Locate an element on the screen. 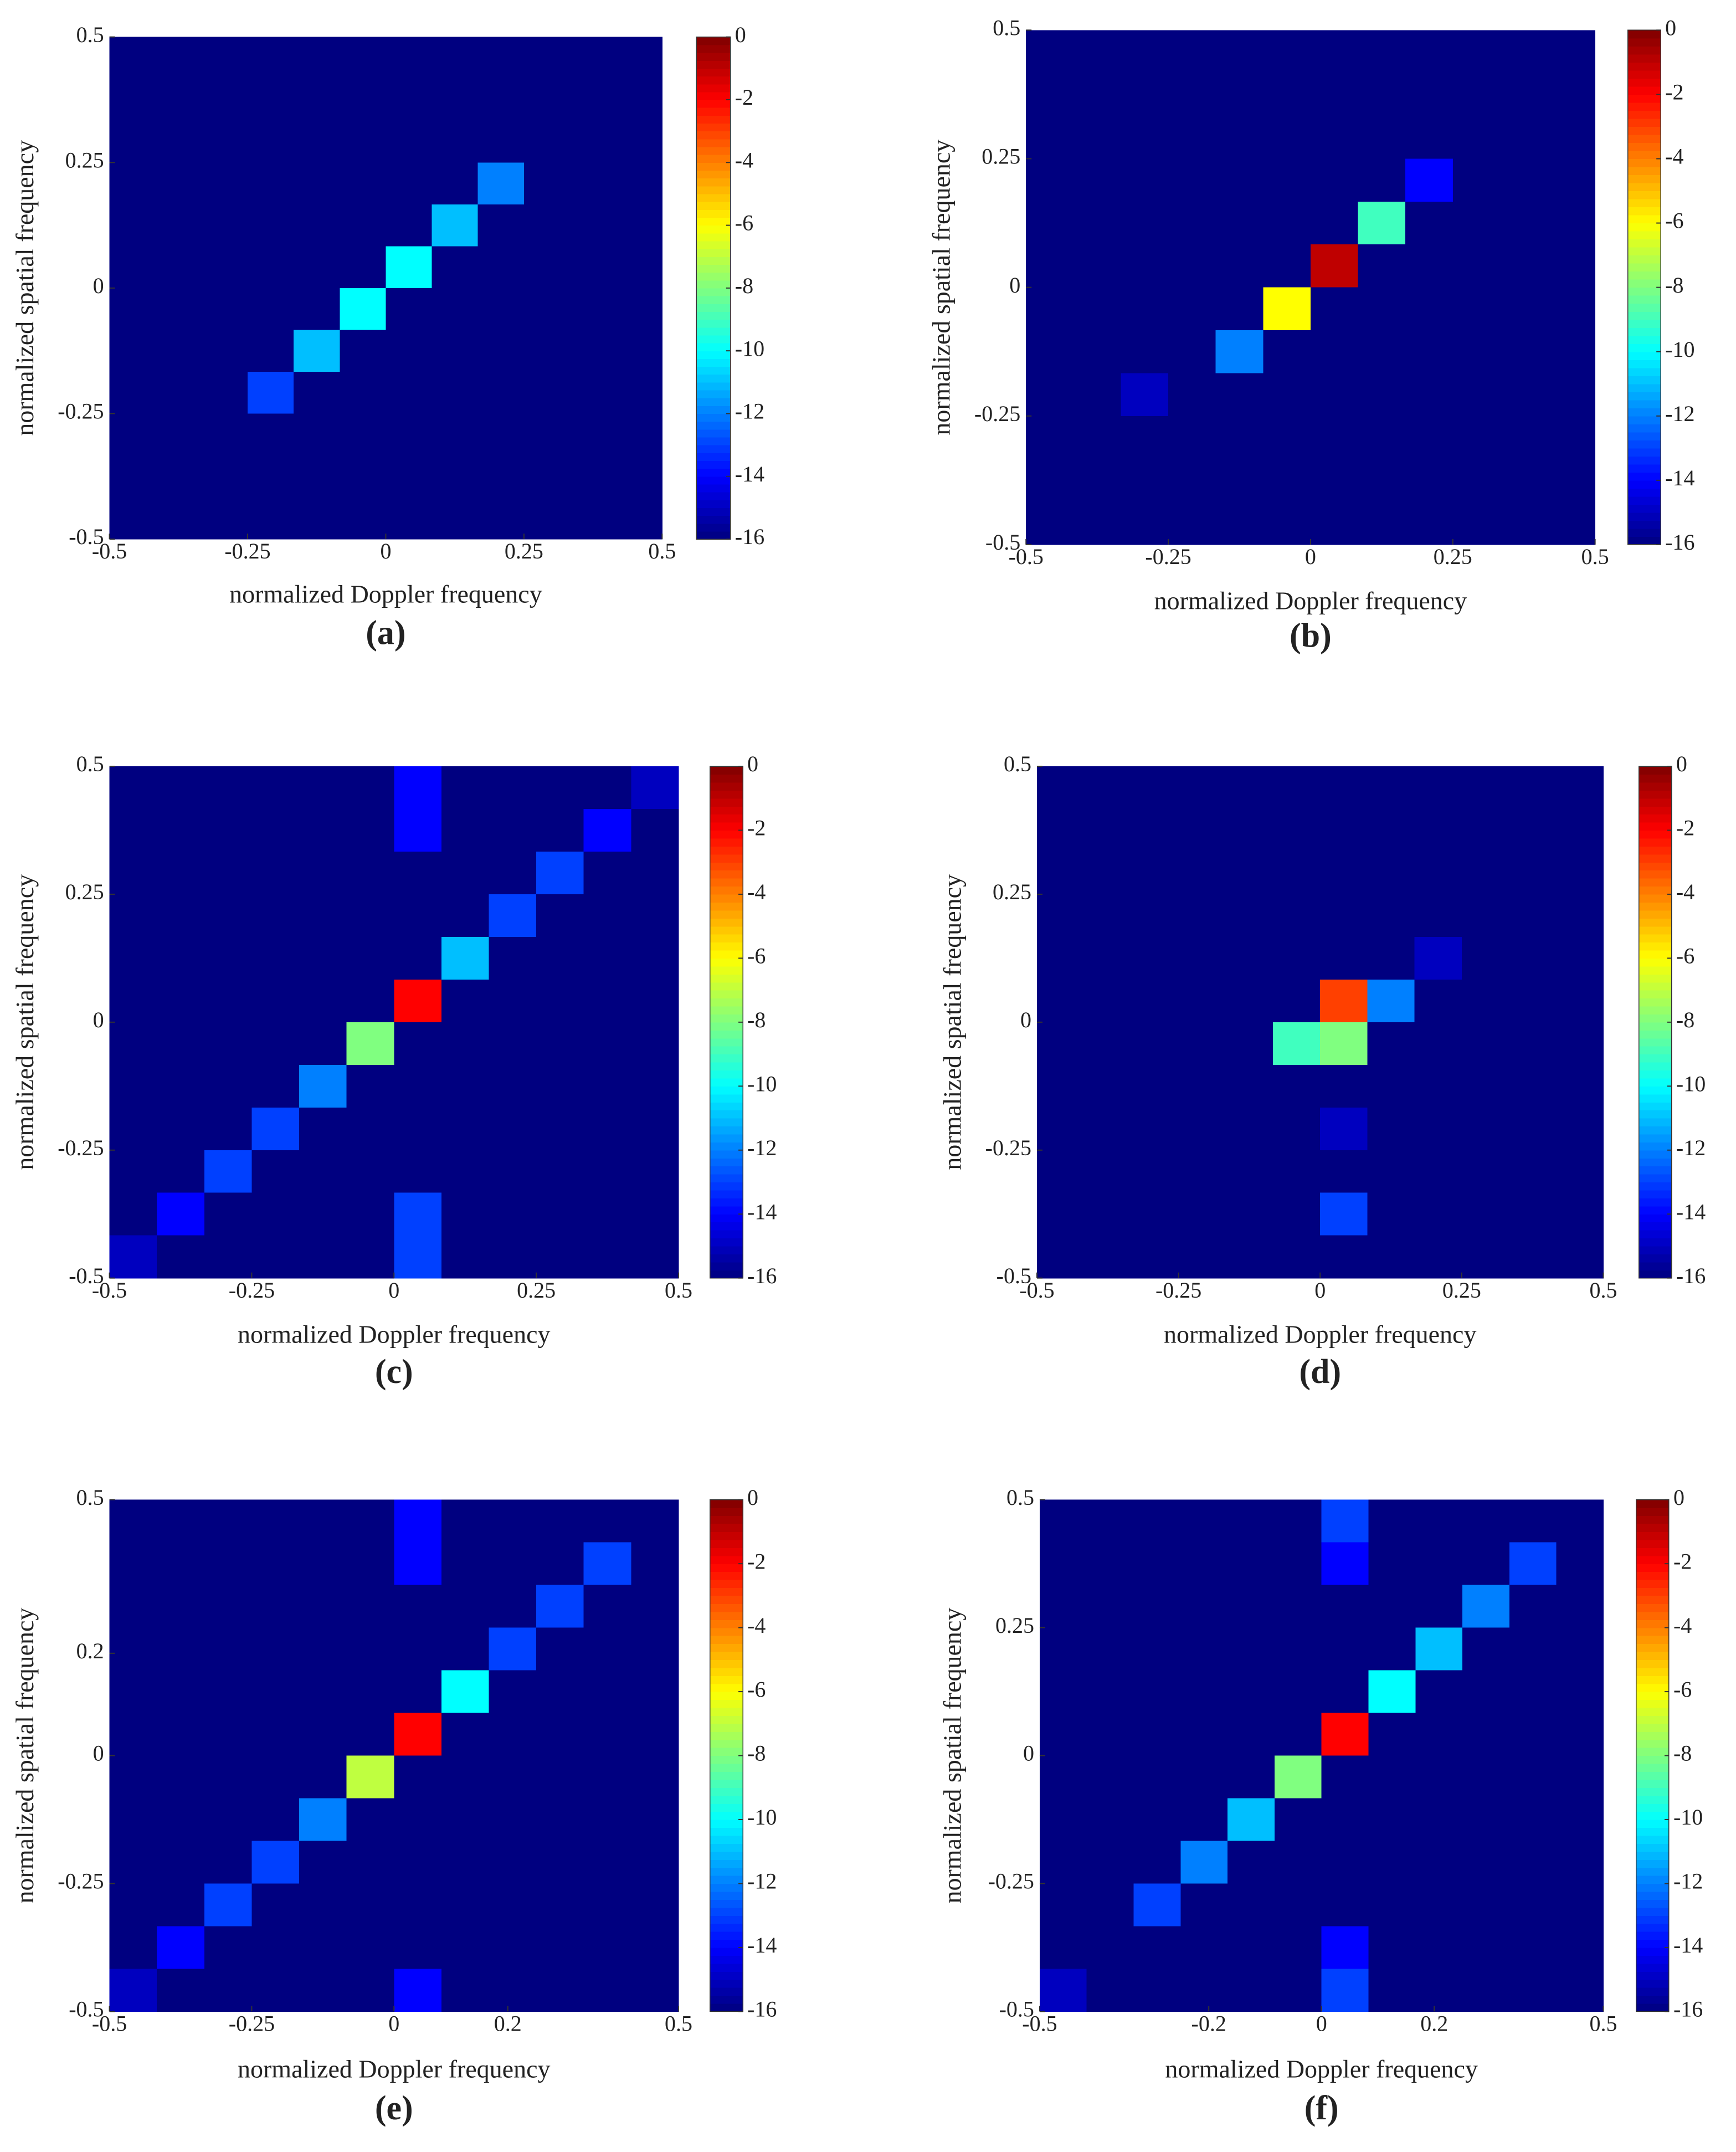 The image size is (1736, 2152). y-tick-label: -0.5 is located at coordinates (86, 536).